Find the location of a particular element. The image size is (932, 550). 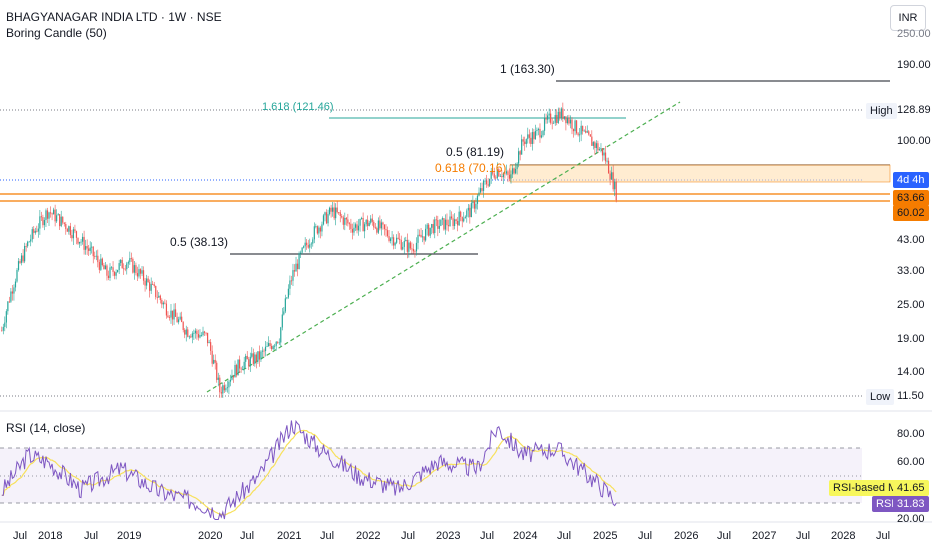

indicator-label: Boring Candle (50) is located at coordinates (56, 33).